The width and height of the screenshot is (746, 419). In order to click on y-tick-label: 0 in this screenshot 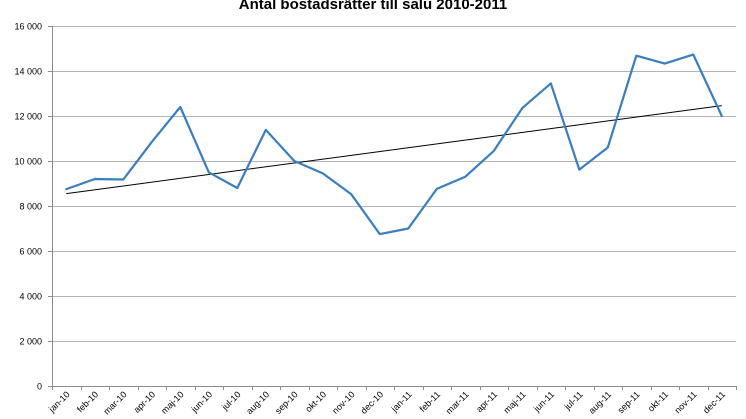, I will do `click(39, 387)`.